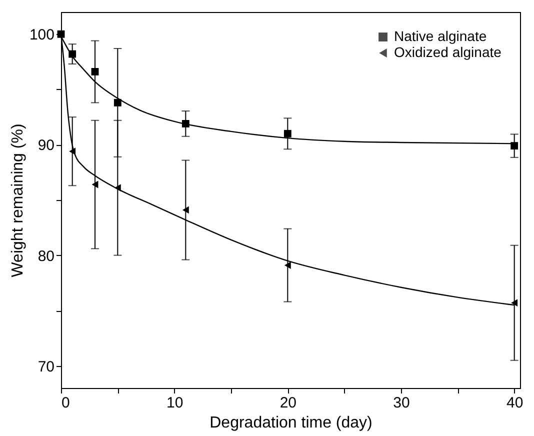 The width and height of the screenshot is (534, 436). Describe the element at coordinates (175, 403) in the screenshot. I see `x-tick-label: 10` at that location.